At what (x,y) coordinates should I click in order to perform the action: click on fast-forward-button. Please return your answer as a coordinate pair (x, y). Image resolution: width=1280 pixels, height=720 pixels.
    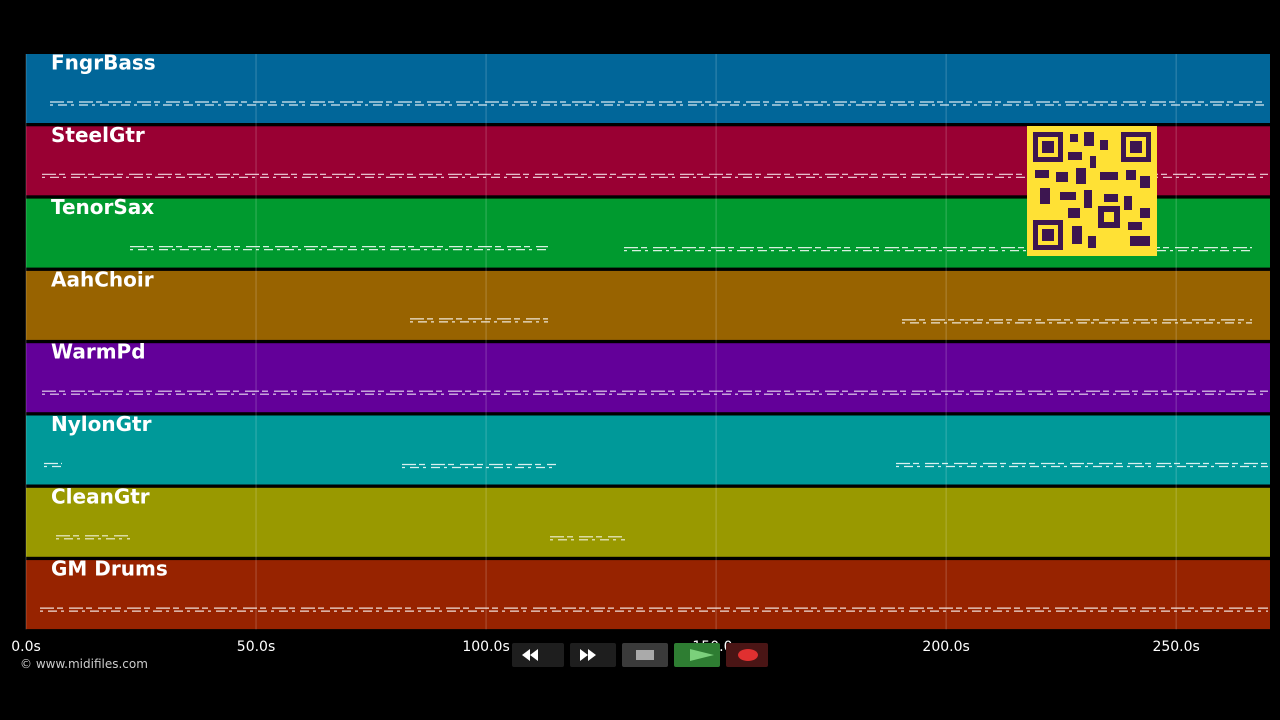
    Looking at the image, I should click on (593, 655).